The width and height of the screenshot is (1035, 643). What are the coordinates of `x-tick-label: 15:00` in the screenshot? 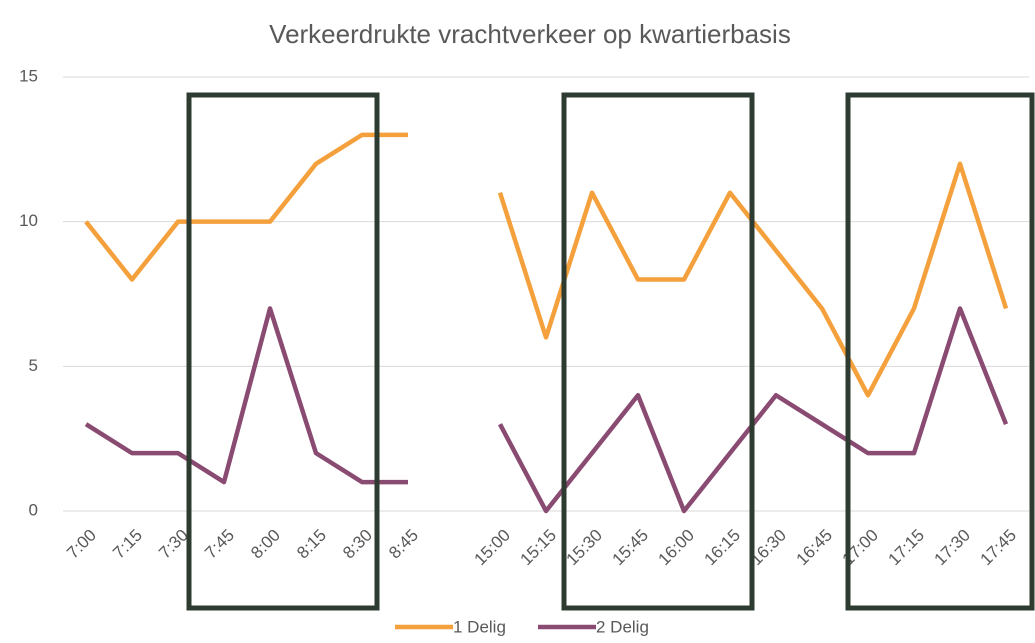 It's located at (492, 548).